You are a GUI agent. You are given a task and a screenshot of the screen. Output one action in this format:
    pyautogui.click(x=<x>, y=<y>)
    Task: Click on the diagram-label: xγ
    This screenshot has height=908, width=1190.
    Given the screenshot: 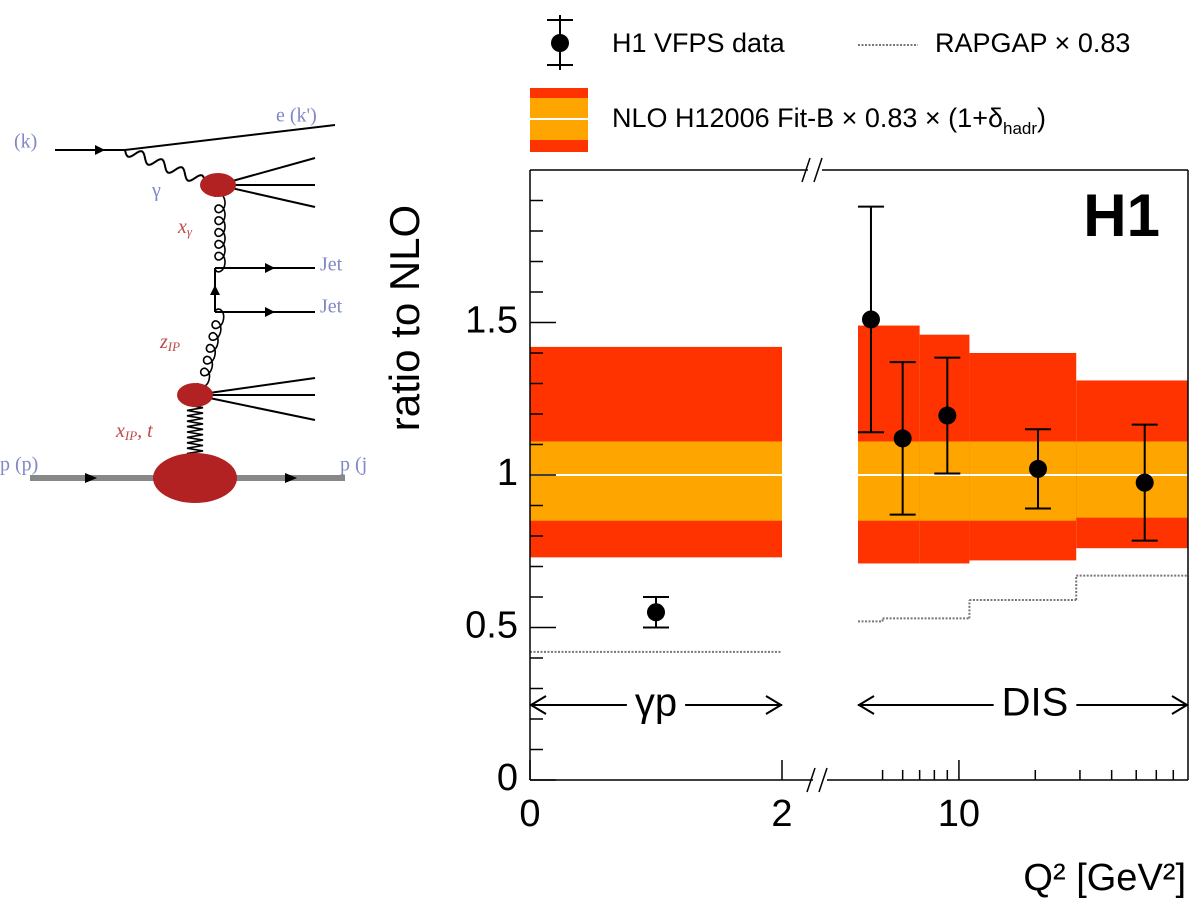 What is the action you would take?
    pyautogui.click(x=185, y=227)
    